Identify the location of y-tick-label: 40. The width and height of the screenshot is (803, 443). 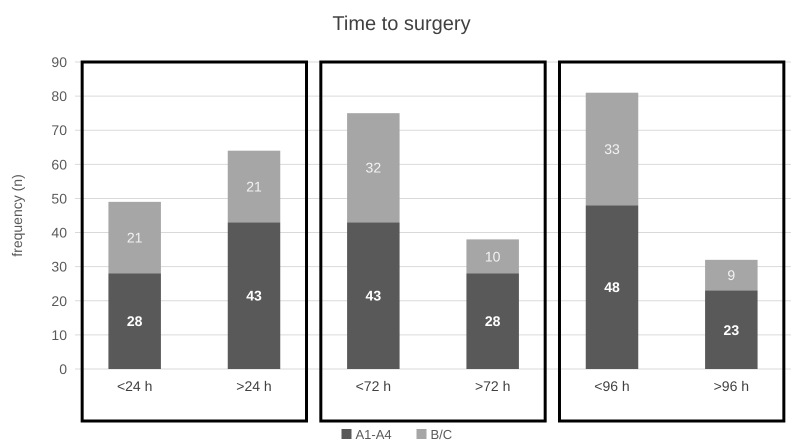
(59, 232).